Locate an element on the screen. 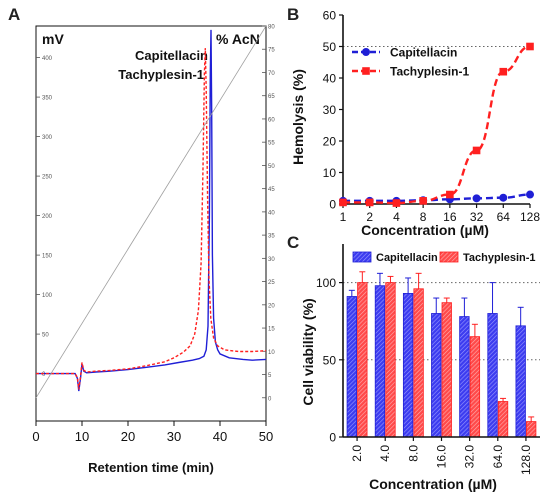 This screenshot has height=495, width=550. panel-a-ytick-label: 200 is located at coordinates (47, 217).